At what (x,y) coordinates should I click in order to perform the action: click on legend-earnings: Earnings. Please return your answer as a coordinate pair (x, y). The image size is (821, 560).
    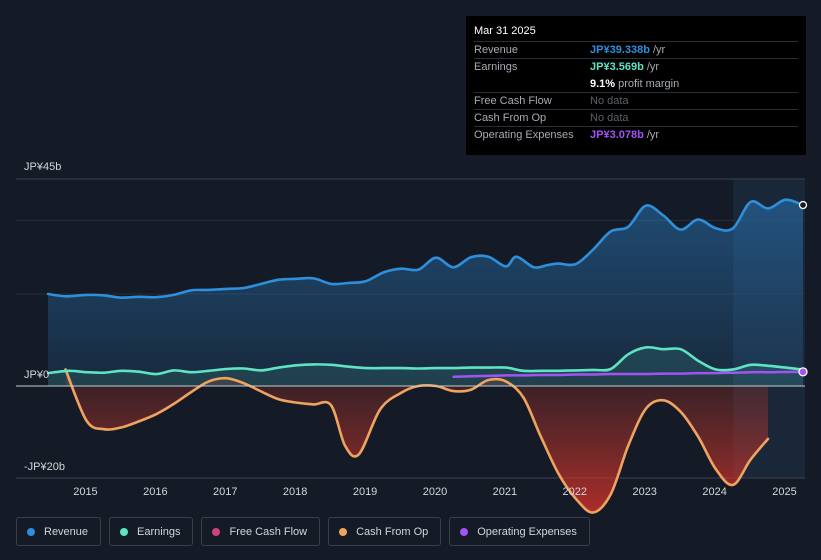
    Looking at the image, I should click on (151, 531).